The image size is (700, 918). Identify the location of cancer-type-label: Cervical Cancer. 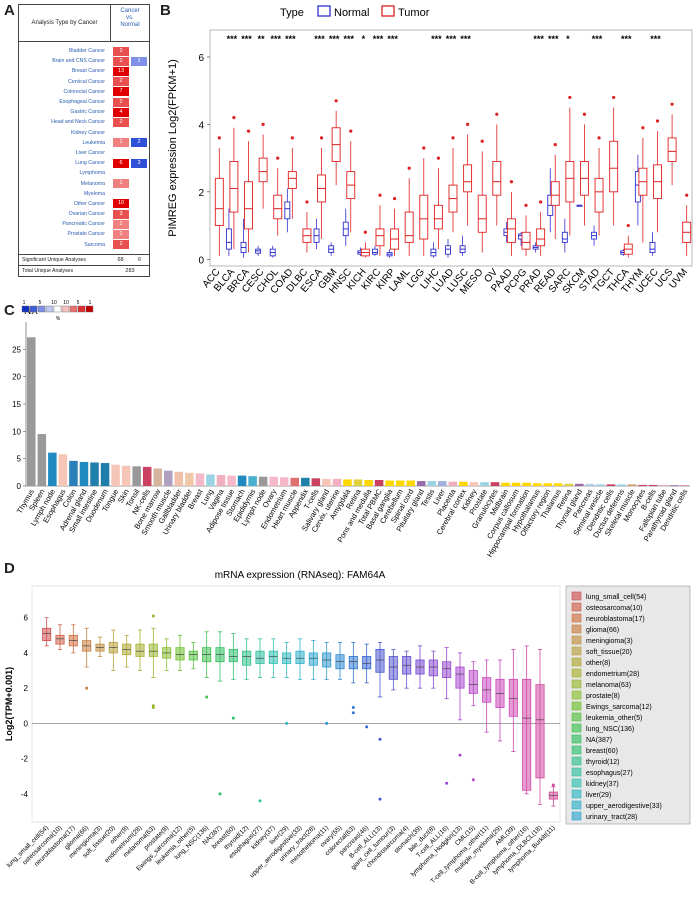
(86, 81).